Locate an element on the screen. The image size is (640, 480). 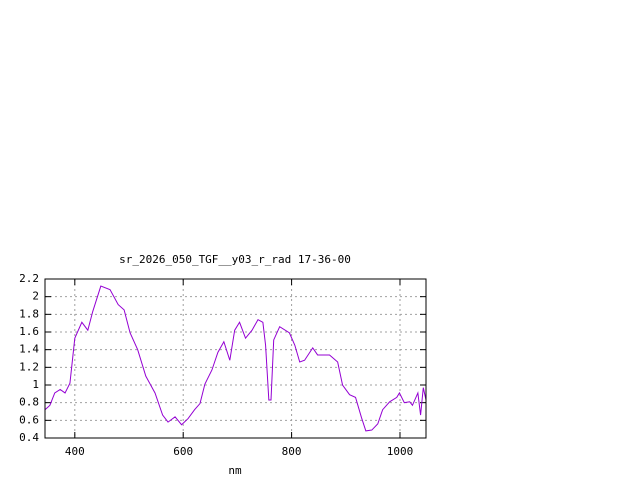
y-tick-label: 0.8 is located at coordinates (29, 402).